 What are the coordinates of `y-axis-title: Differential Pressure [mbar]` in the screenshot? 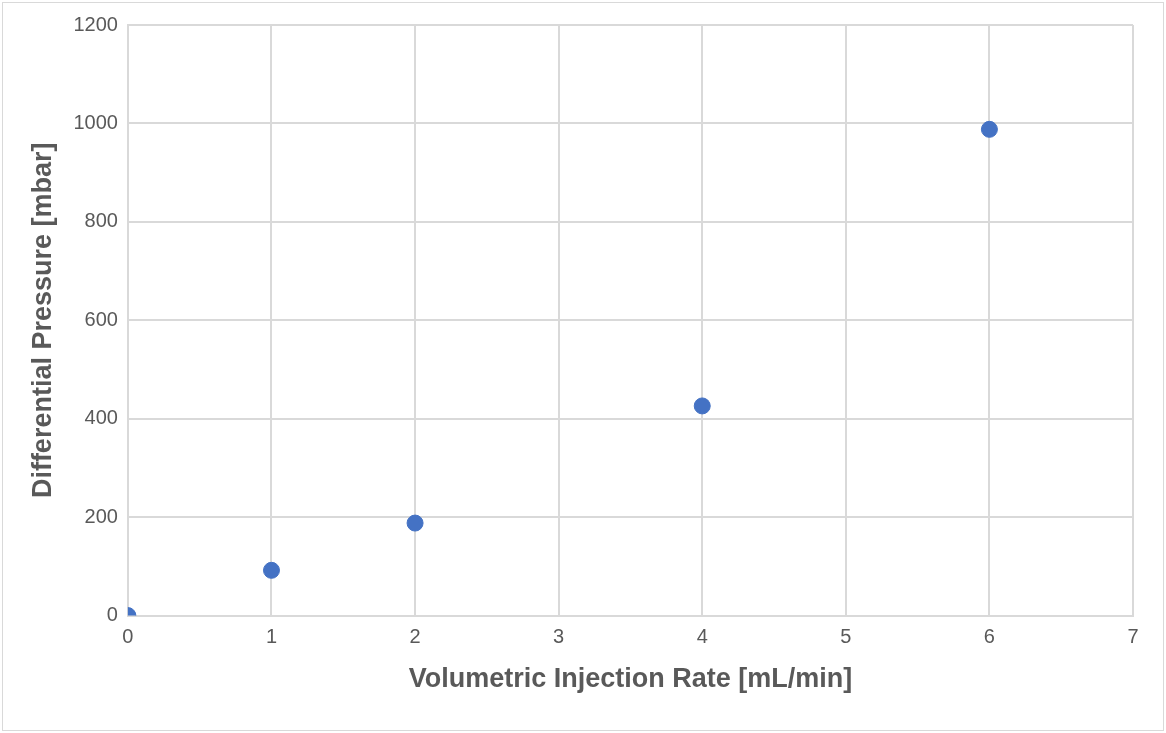 It's located at (41, 320).